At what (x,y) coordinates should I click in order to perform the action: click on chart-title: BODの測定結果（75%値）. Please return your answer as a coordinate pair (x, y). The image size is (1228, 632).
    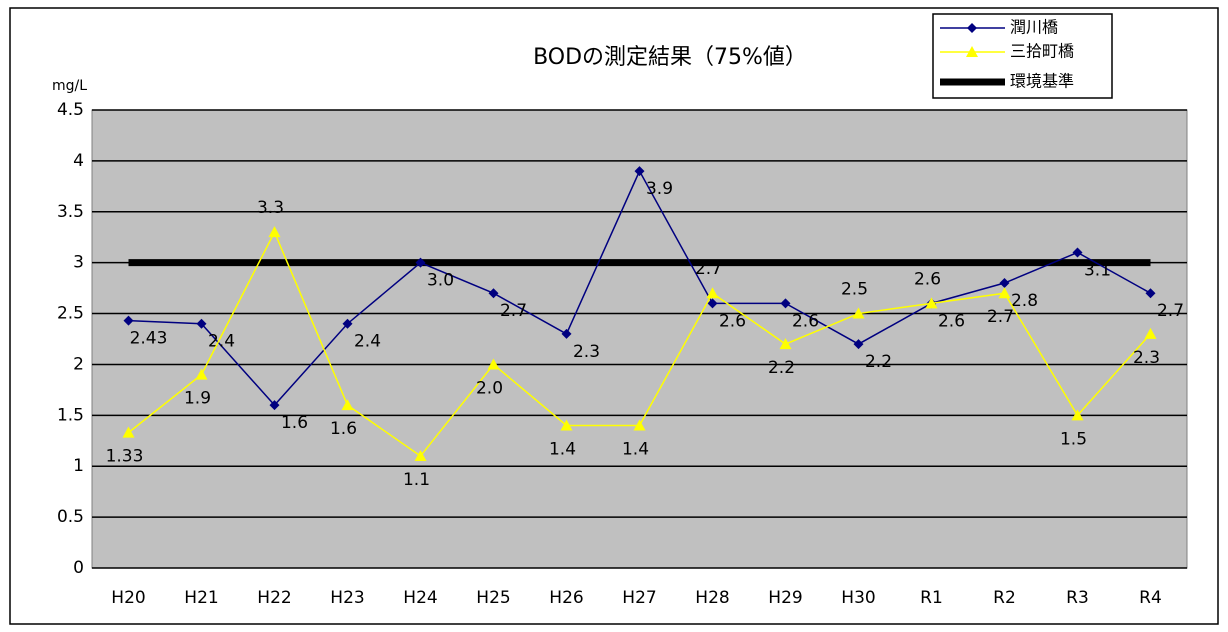
    Looking at the image, I should click on (670, 57).